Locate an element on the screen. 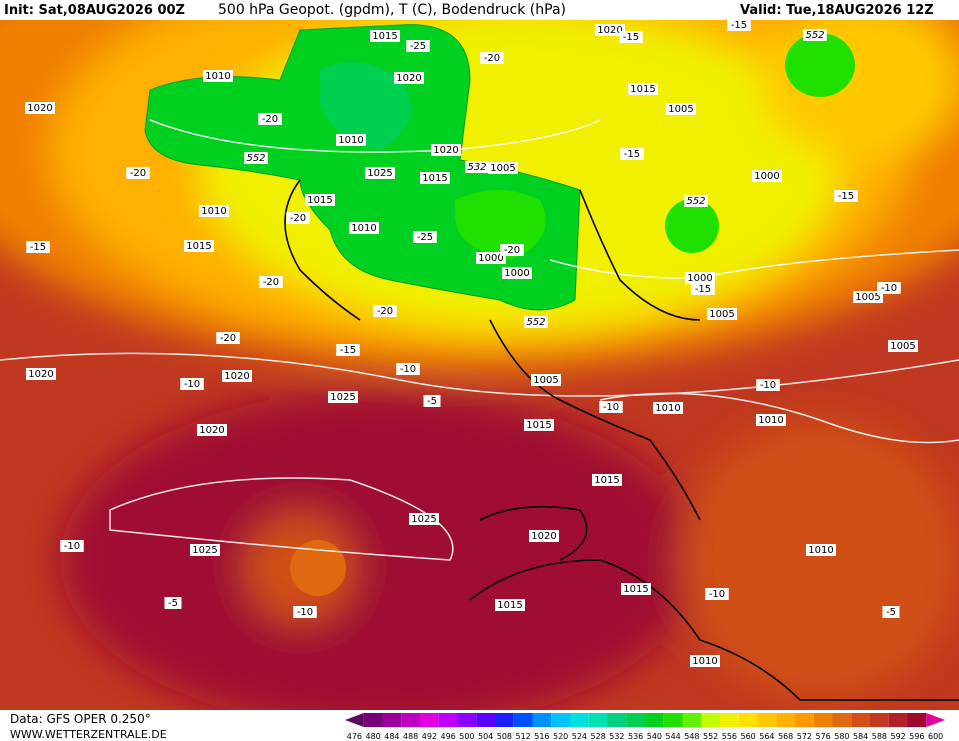 The height and width of the screenshot is (741, 959). colorbar-label: 516 is located at coordinates (541, 736).